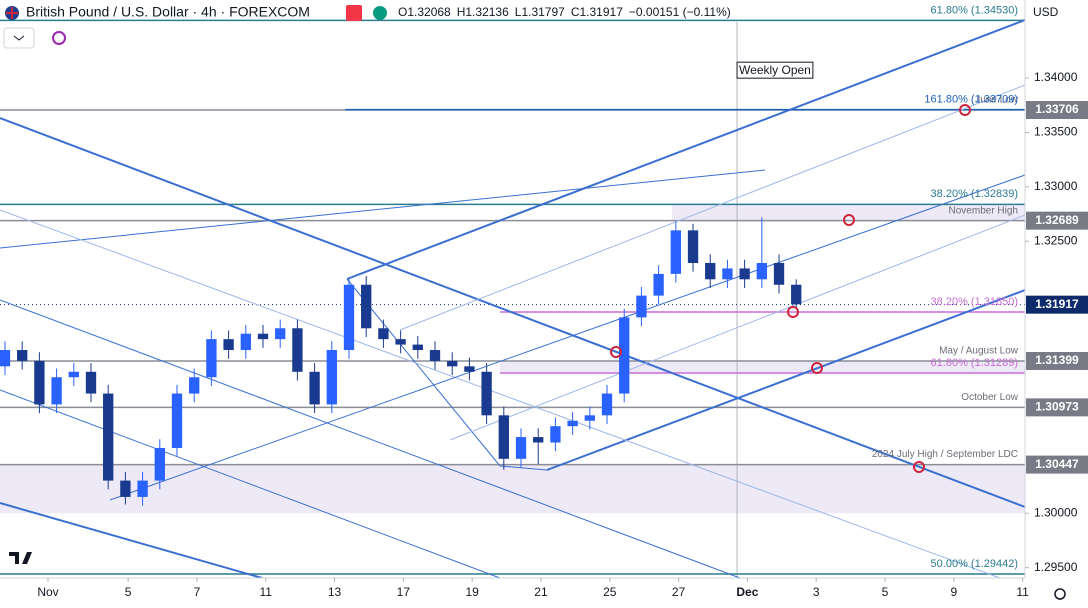 The width and height of the screenshot is (1088, 608). I want to click on status-dot, so click(380, 13).